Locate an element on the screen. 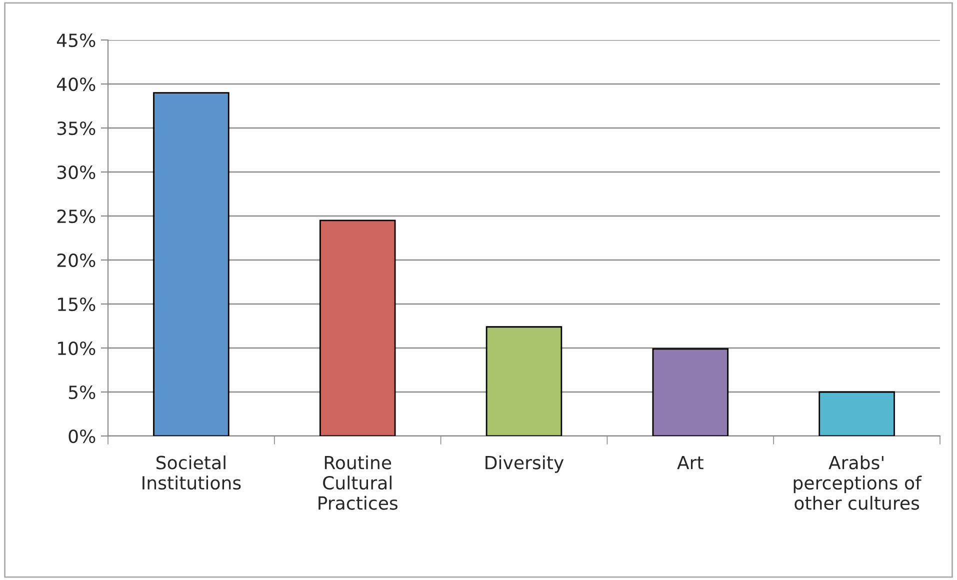 This screenshot has width=957, height=580. y-tick-label: 40% is located at coordinates (76, 84).